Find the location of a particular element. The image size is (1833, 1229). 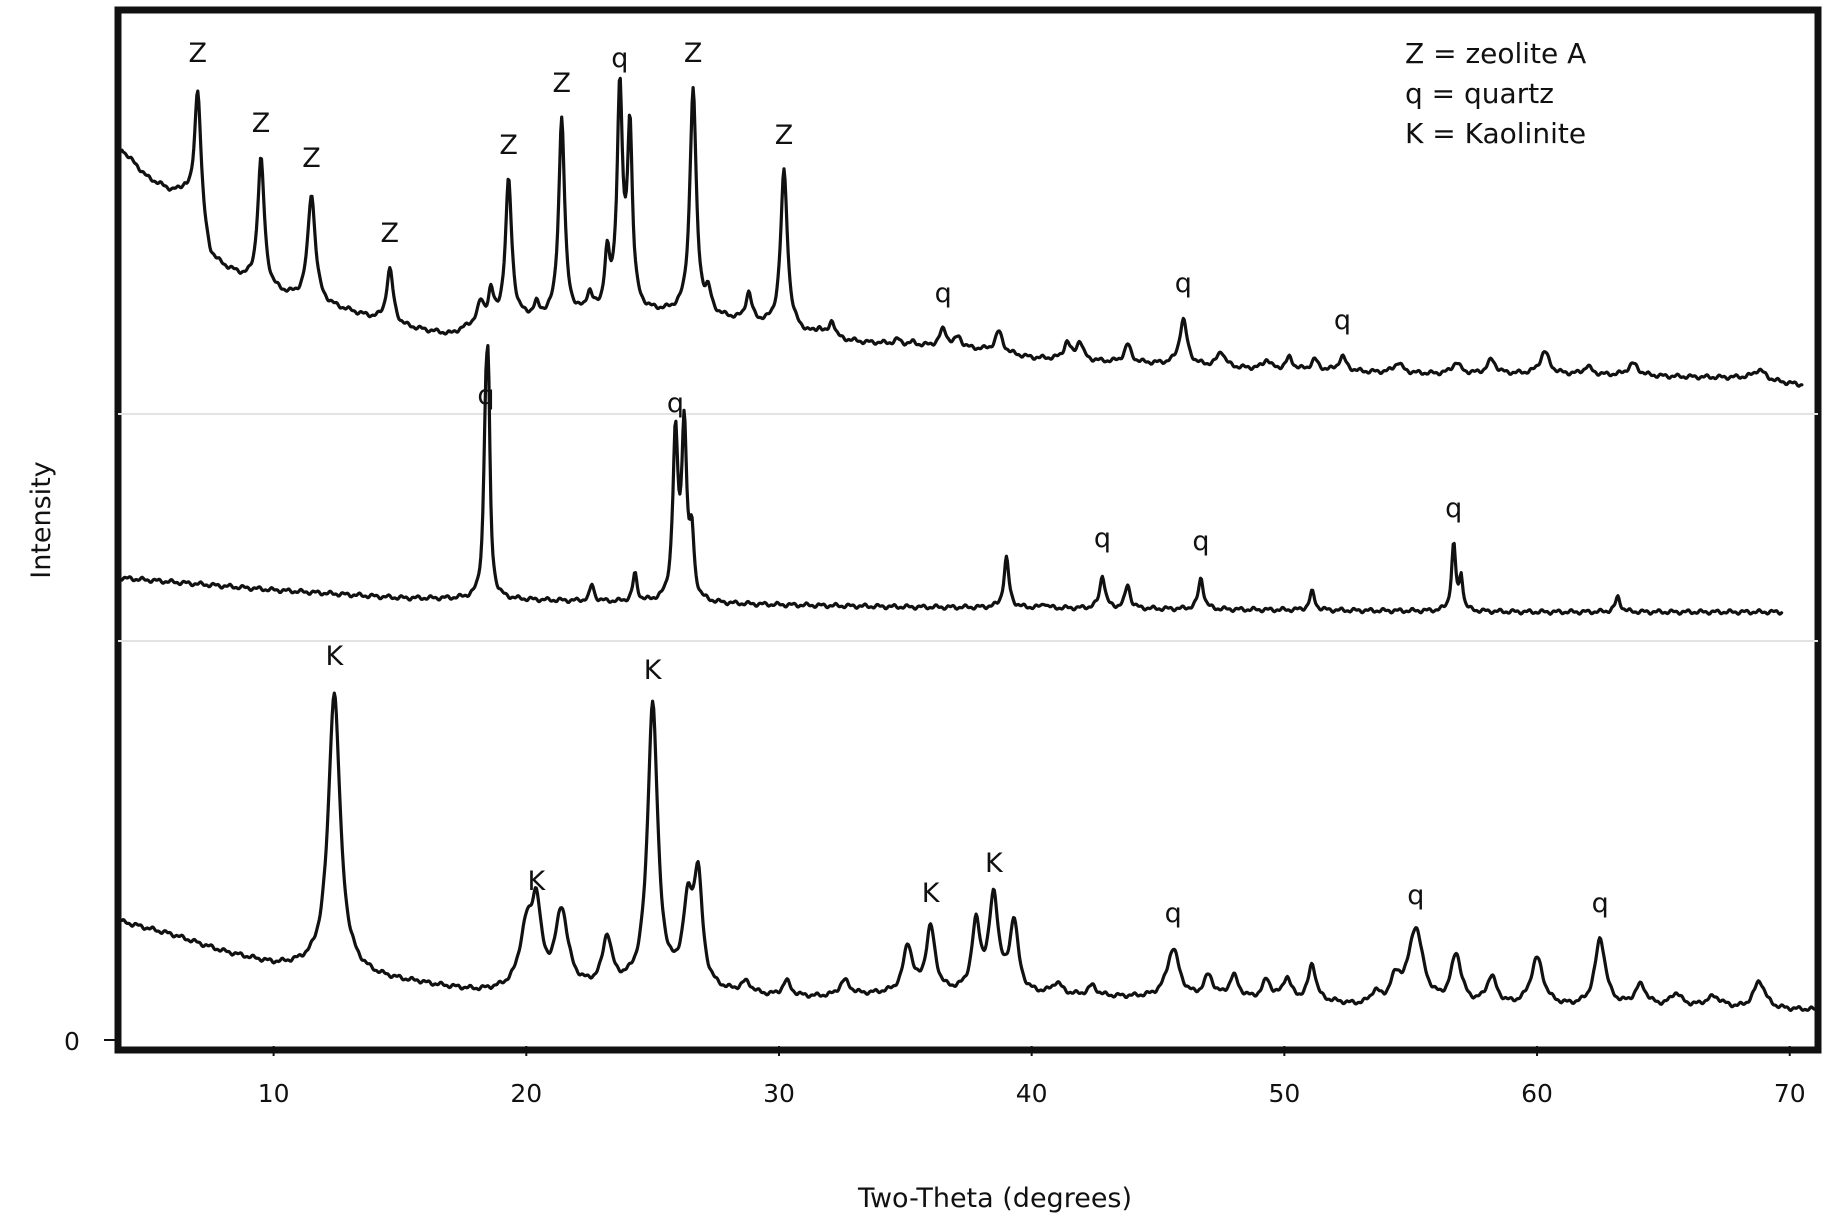

legend-entry-zeolite: Z = zeolite A is located at coordinates (1495, 53).